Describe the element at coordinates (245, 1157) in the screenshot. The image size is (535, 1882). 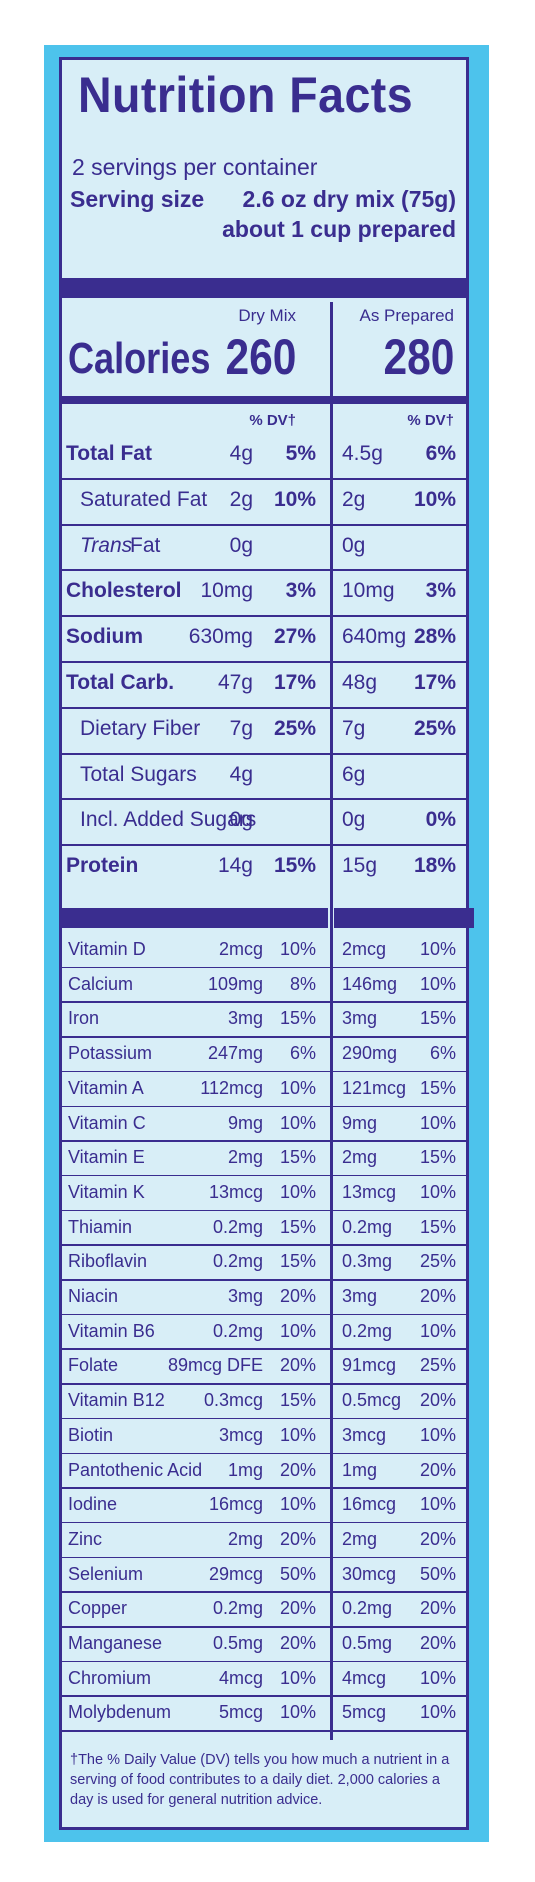
I see `dry-amount: 2mg` at that location.